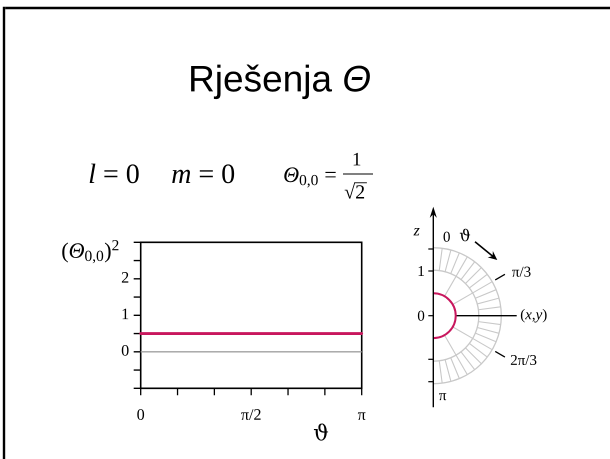 The width and height of the screenshot is (610, 459). Describe the element at coordinates (465, 235) in the screenshot. I see `text: ϑ` at that location.